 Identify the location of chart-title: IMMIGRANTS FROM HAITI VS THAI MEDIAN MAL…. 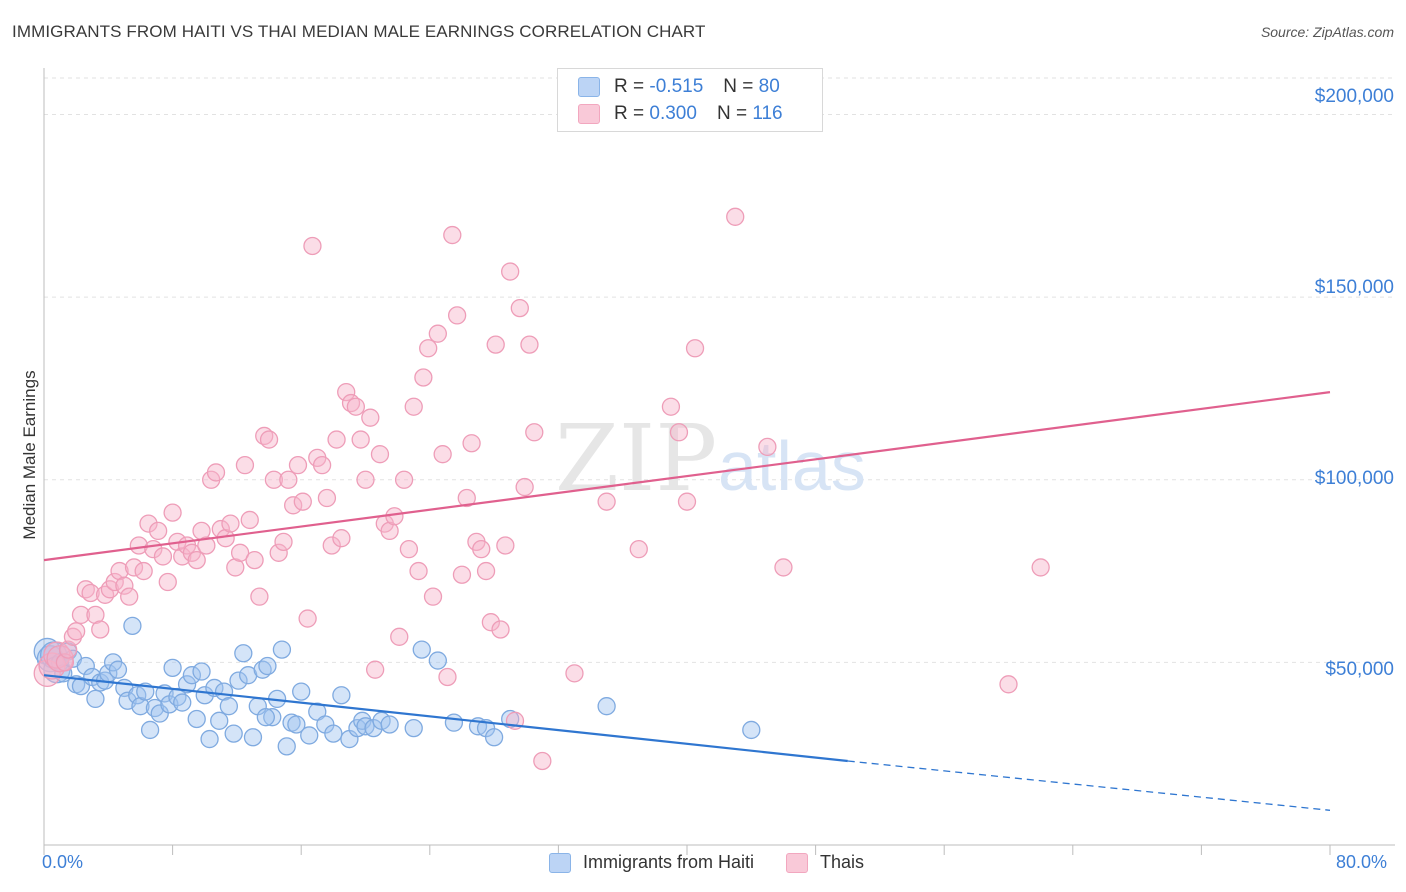
(359, 31).